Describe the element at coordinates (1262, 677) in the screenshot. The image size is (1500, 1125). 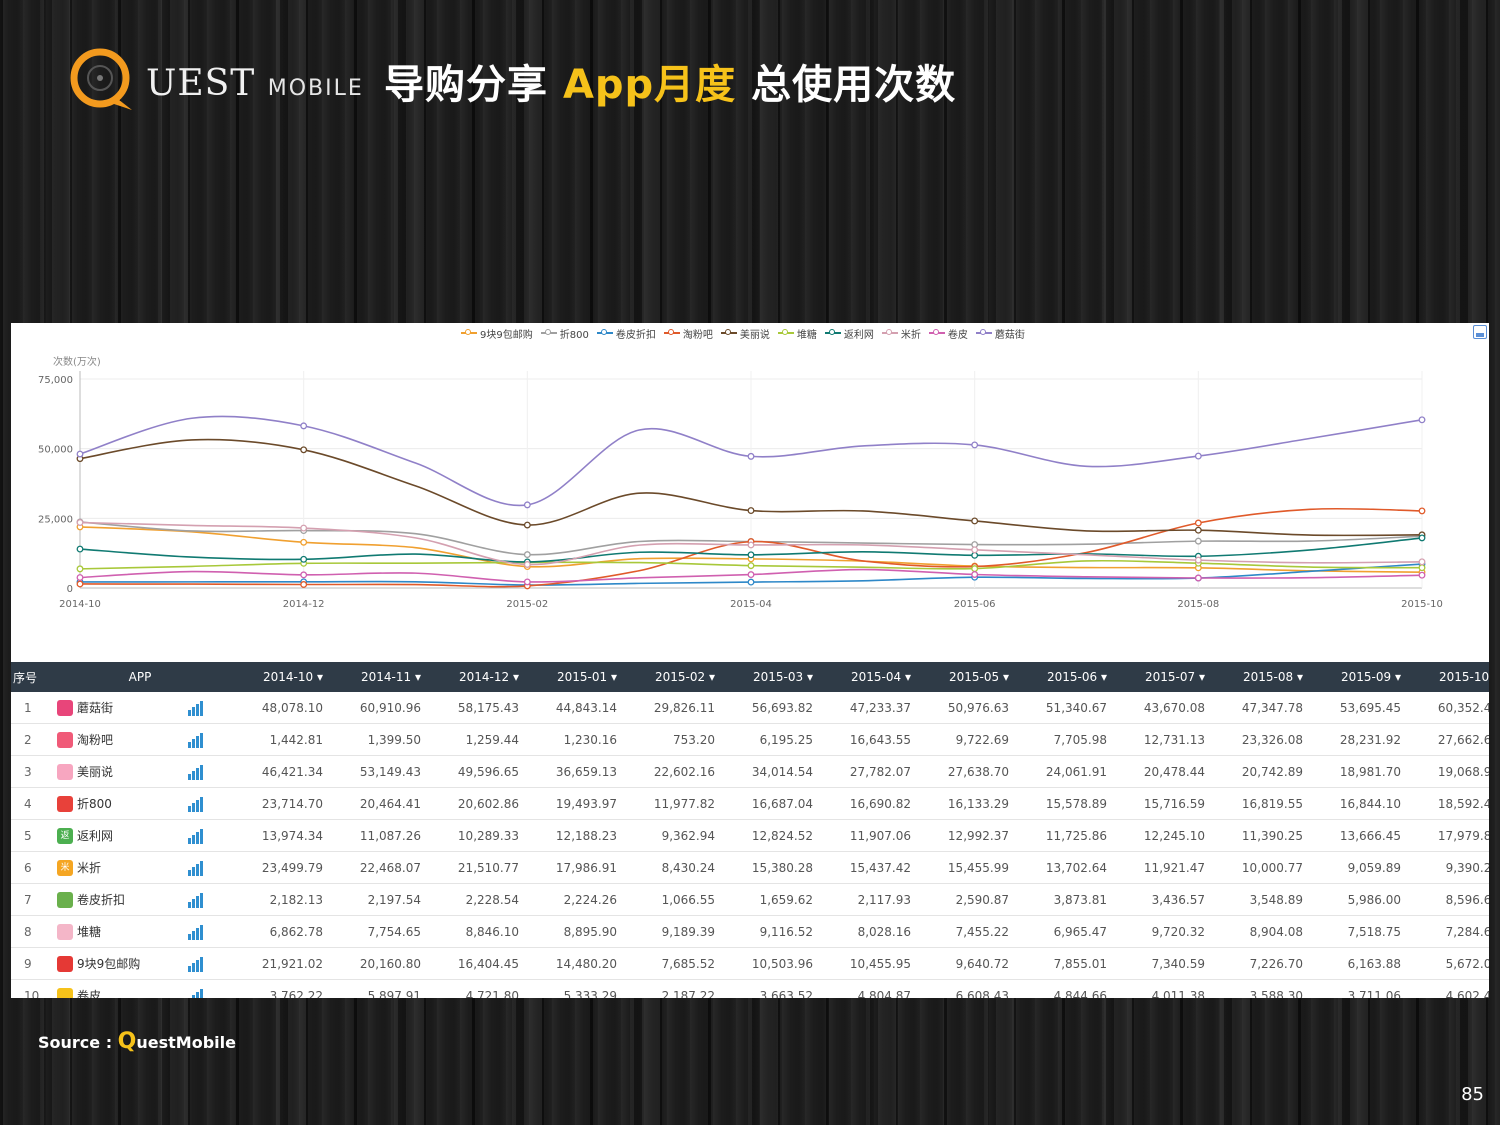
I see `header-month-sort: 2015-08 ▾` at that location.